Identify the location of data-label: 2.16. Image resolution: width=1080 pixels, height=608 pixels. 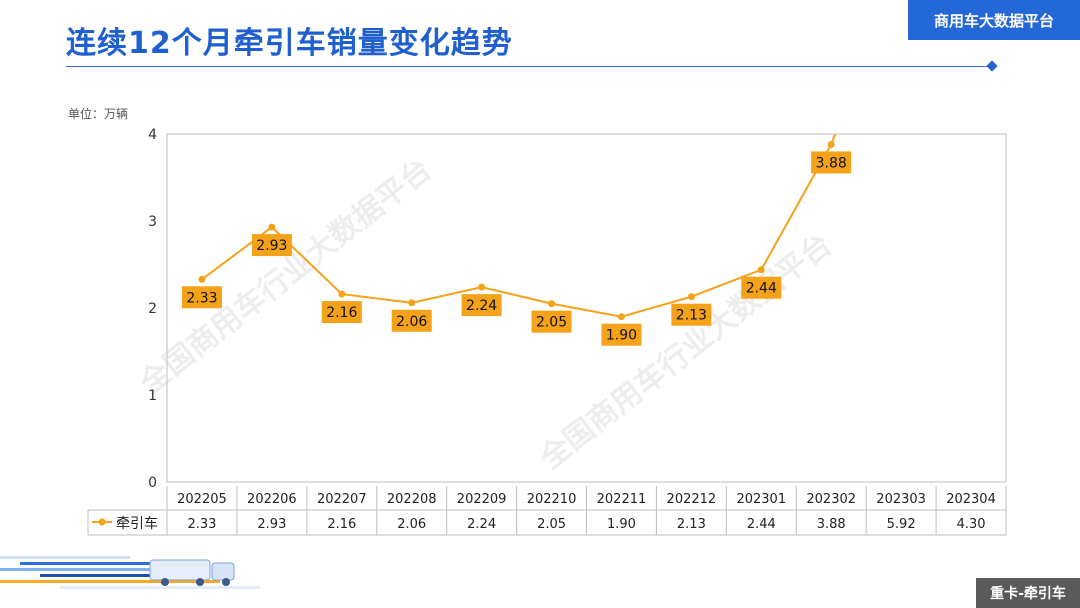
(341, 313).